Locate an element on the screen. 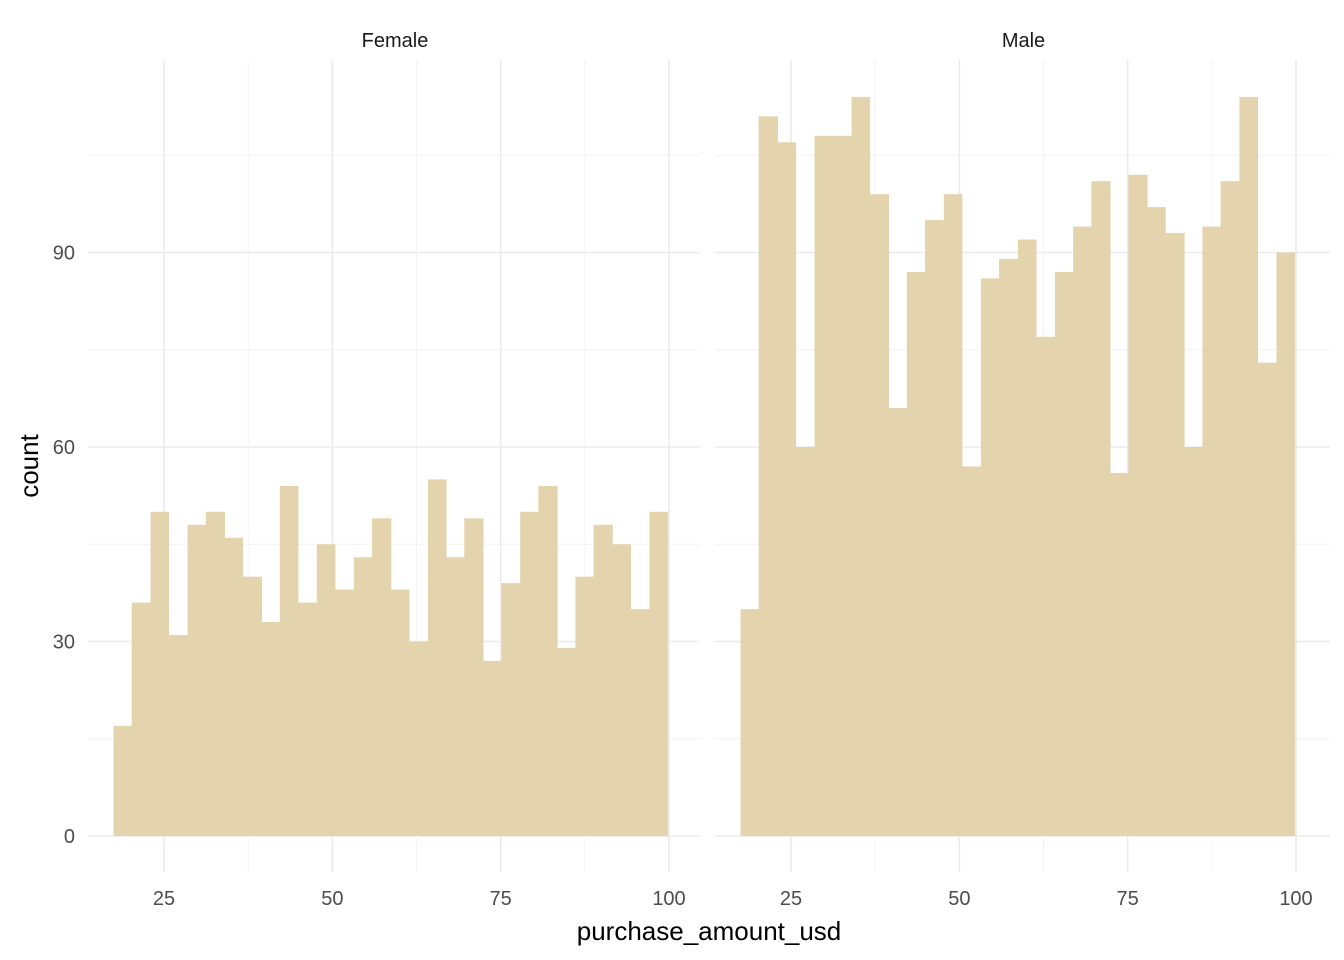 The height and width of the screenshot is (960, 1344). y-axis-title: count is located at coordinates (29, 465).